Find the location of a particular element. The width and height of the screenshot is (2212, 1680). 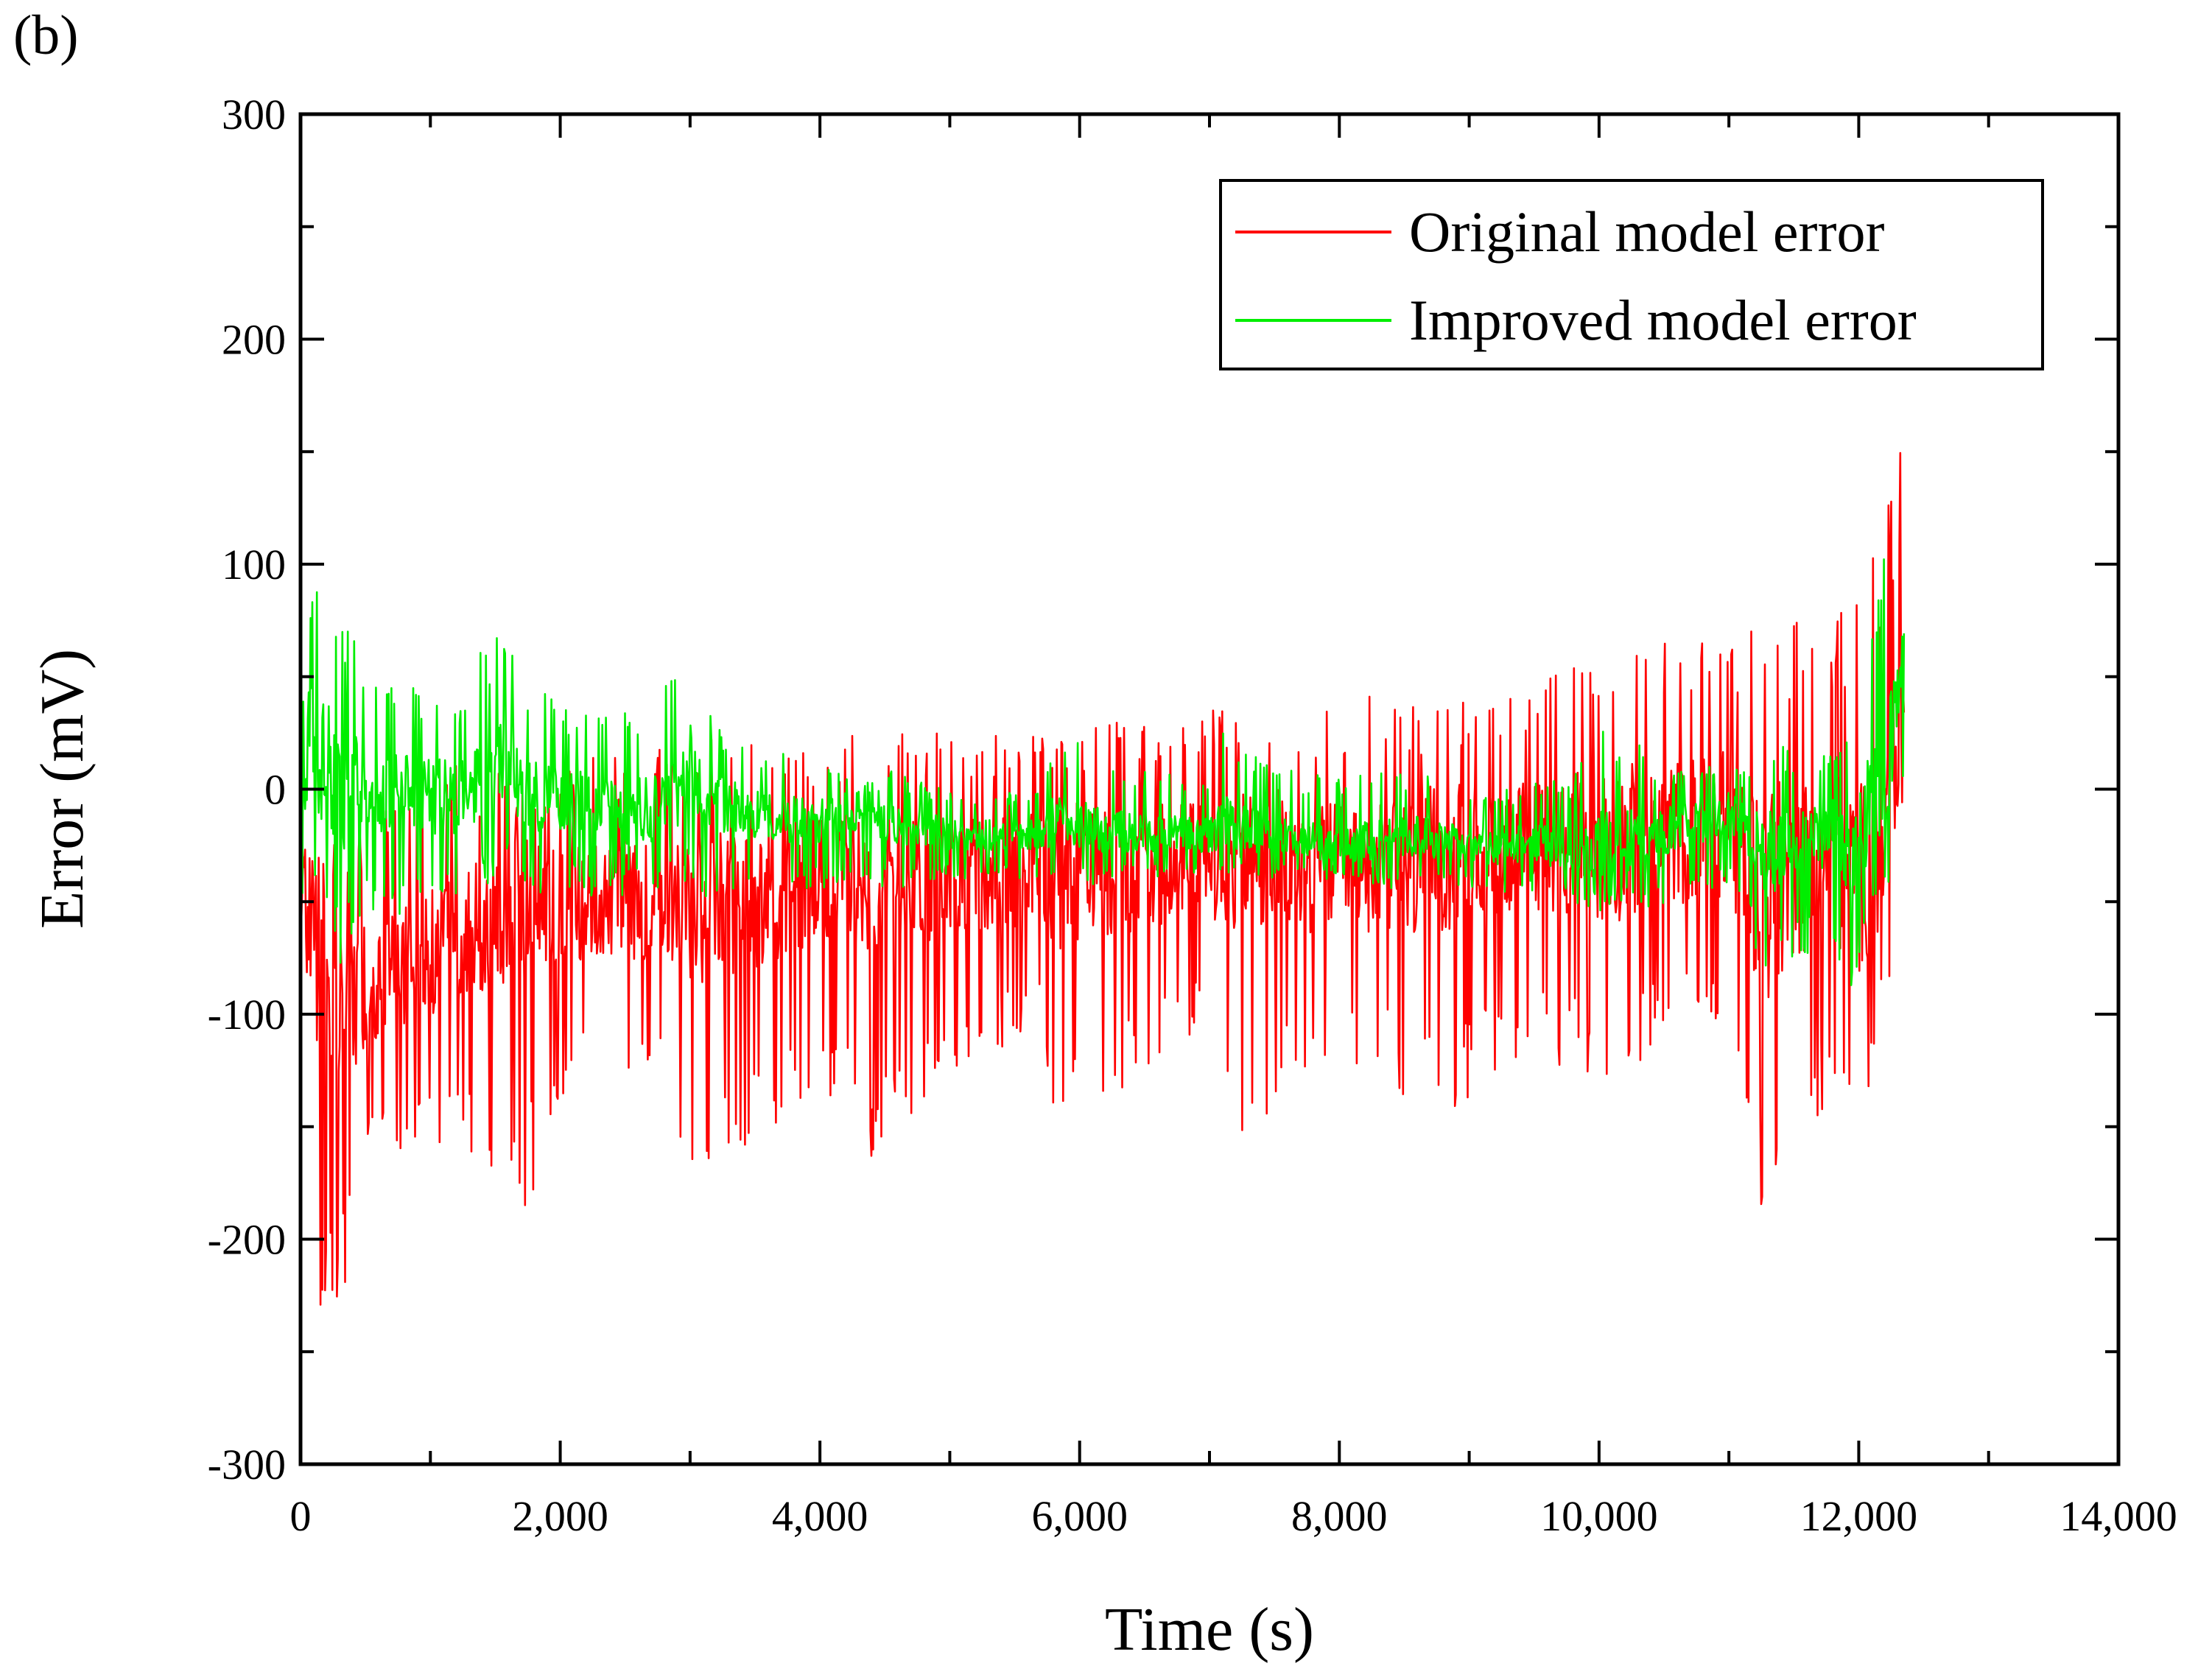

x-tick-label: 6,000 is located at coordinates (1079, 1516).